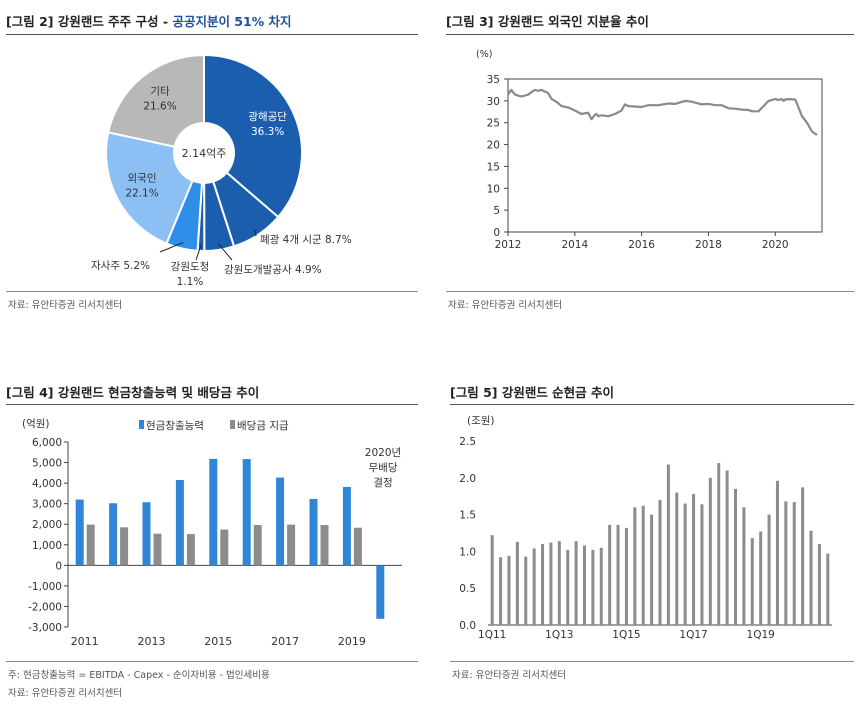 This screenshot has height=704, width=860. What do you see at coordinates (190, 282) in the screenshot?
I see `pie-value-3: 1.1%` at bounding box center [190, 282].